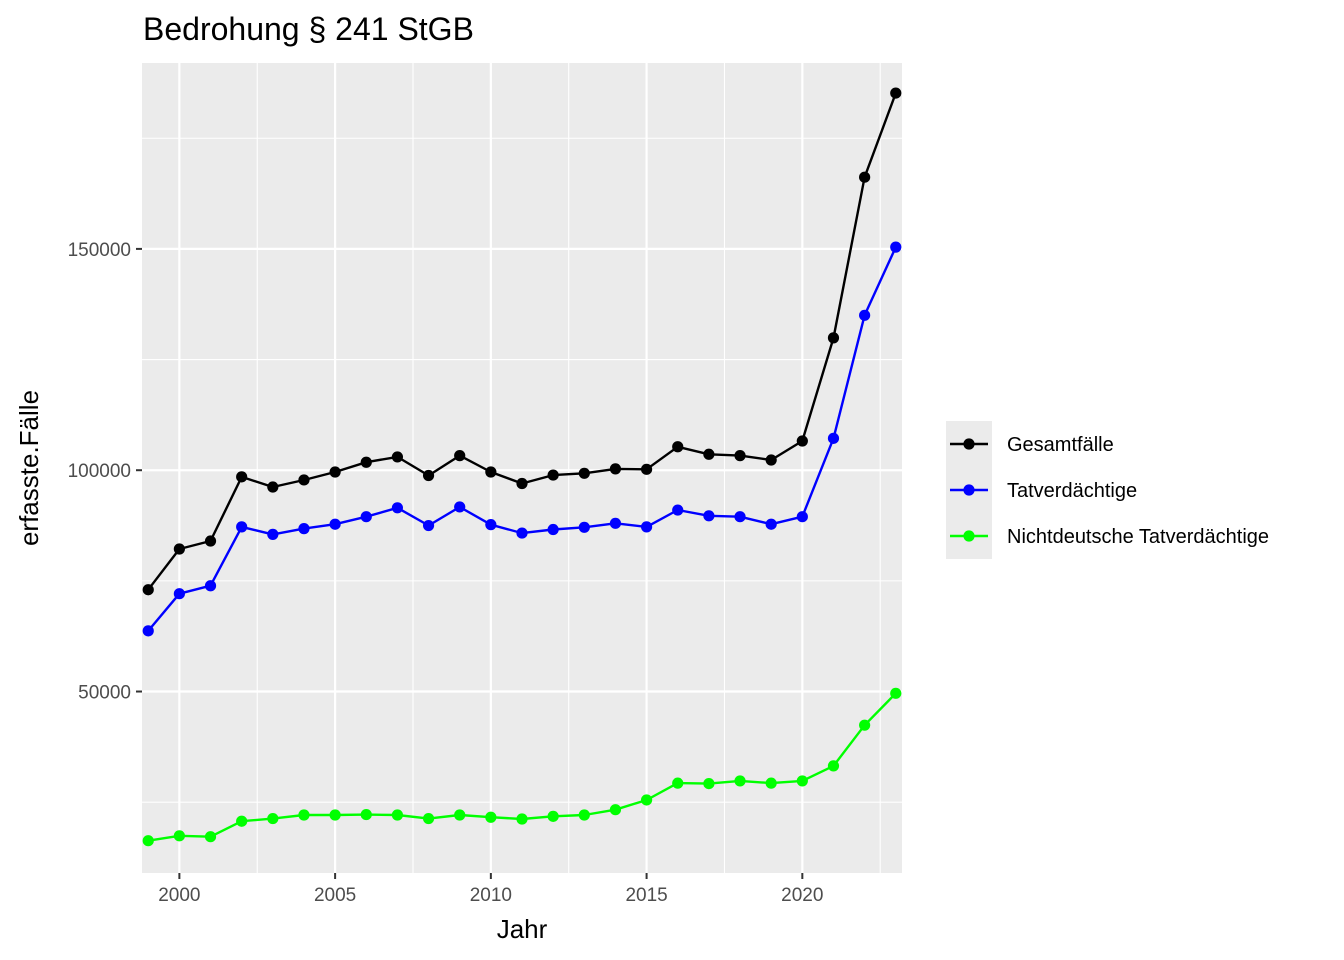  What do you see at coordinates (29, 468) in the screenshot?
I see `y-axis-title: erfasste.Fälle` at bounding box center [29, 468].